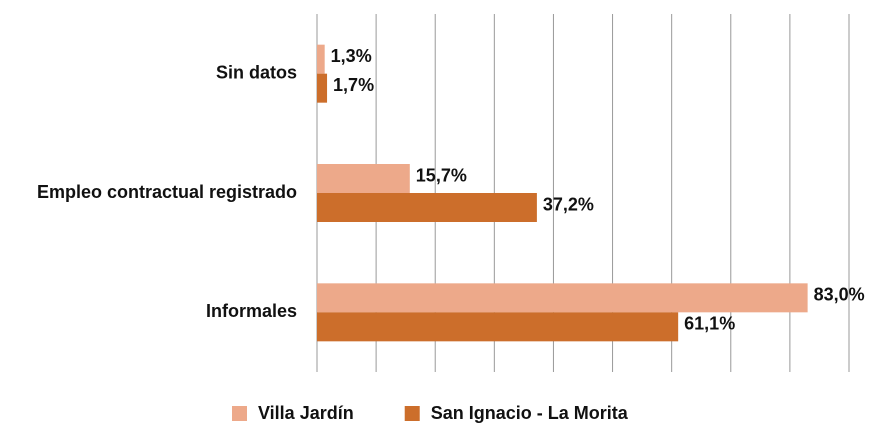 This screenshot has width=872, height=427. Describe the element at coordinates (839, 295) in the screenshot. I see `data-label: 83,0%` at that location.